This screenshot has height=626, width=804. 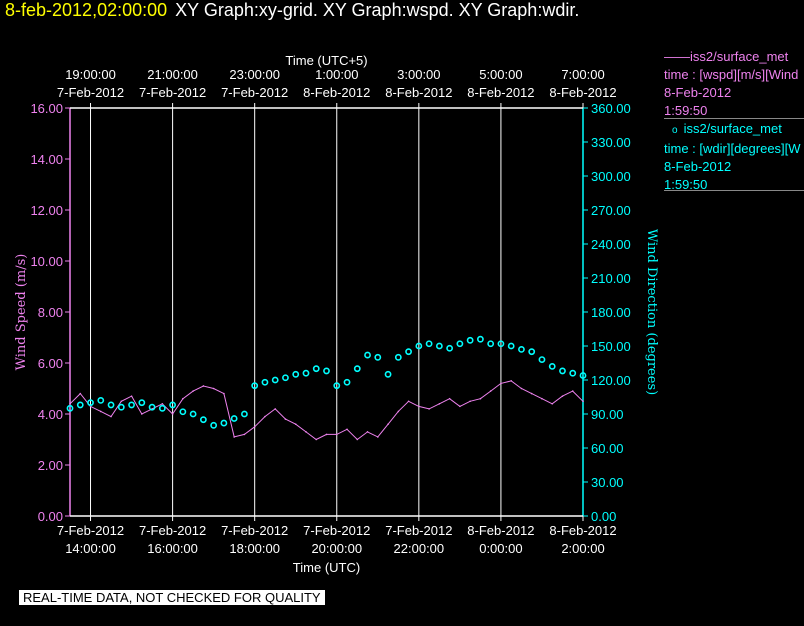 I want to click on right-tick-label: 210.00, so click(x=611, y=278).